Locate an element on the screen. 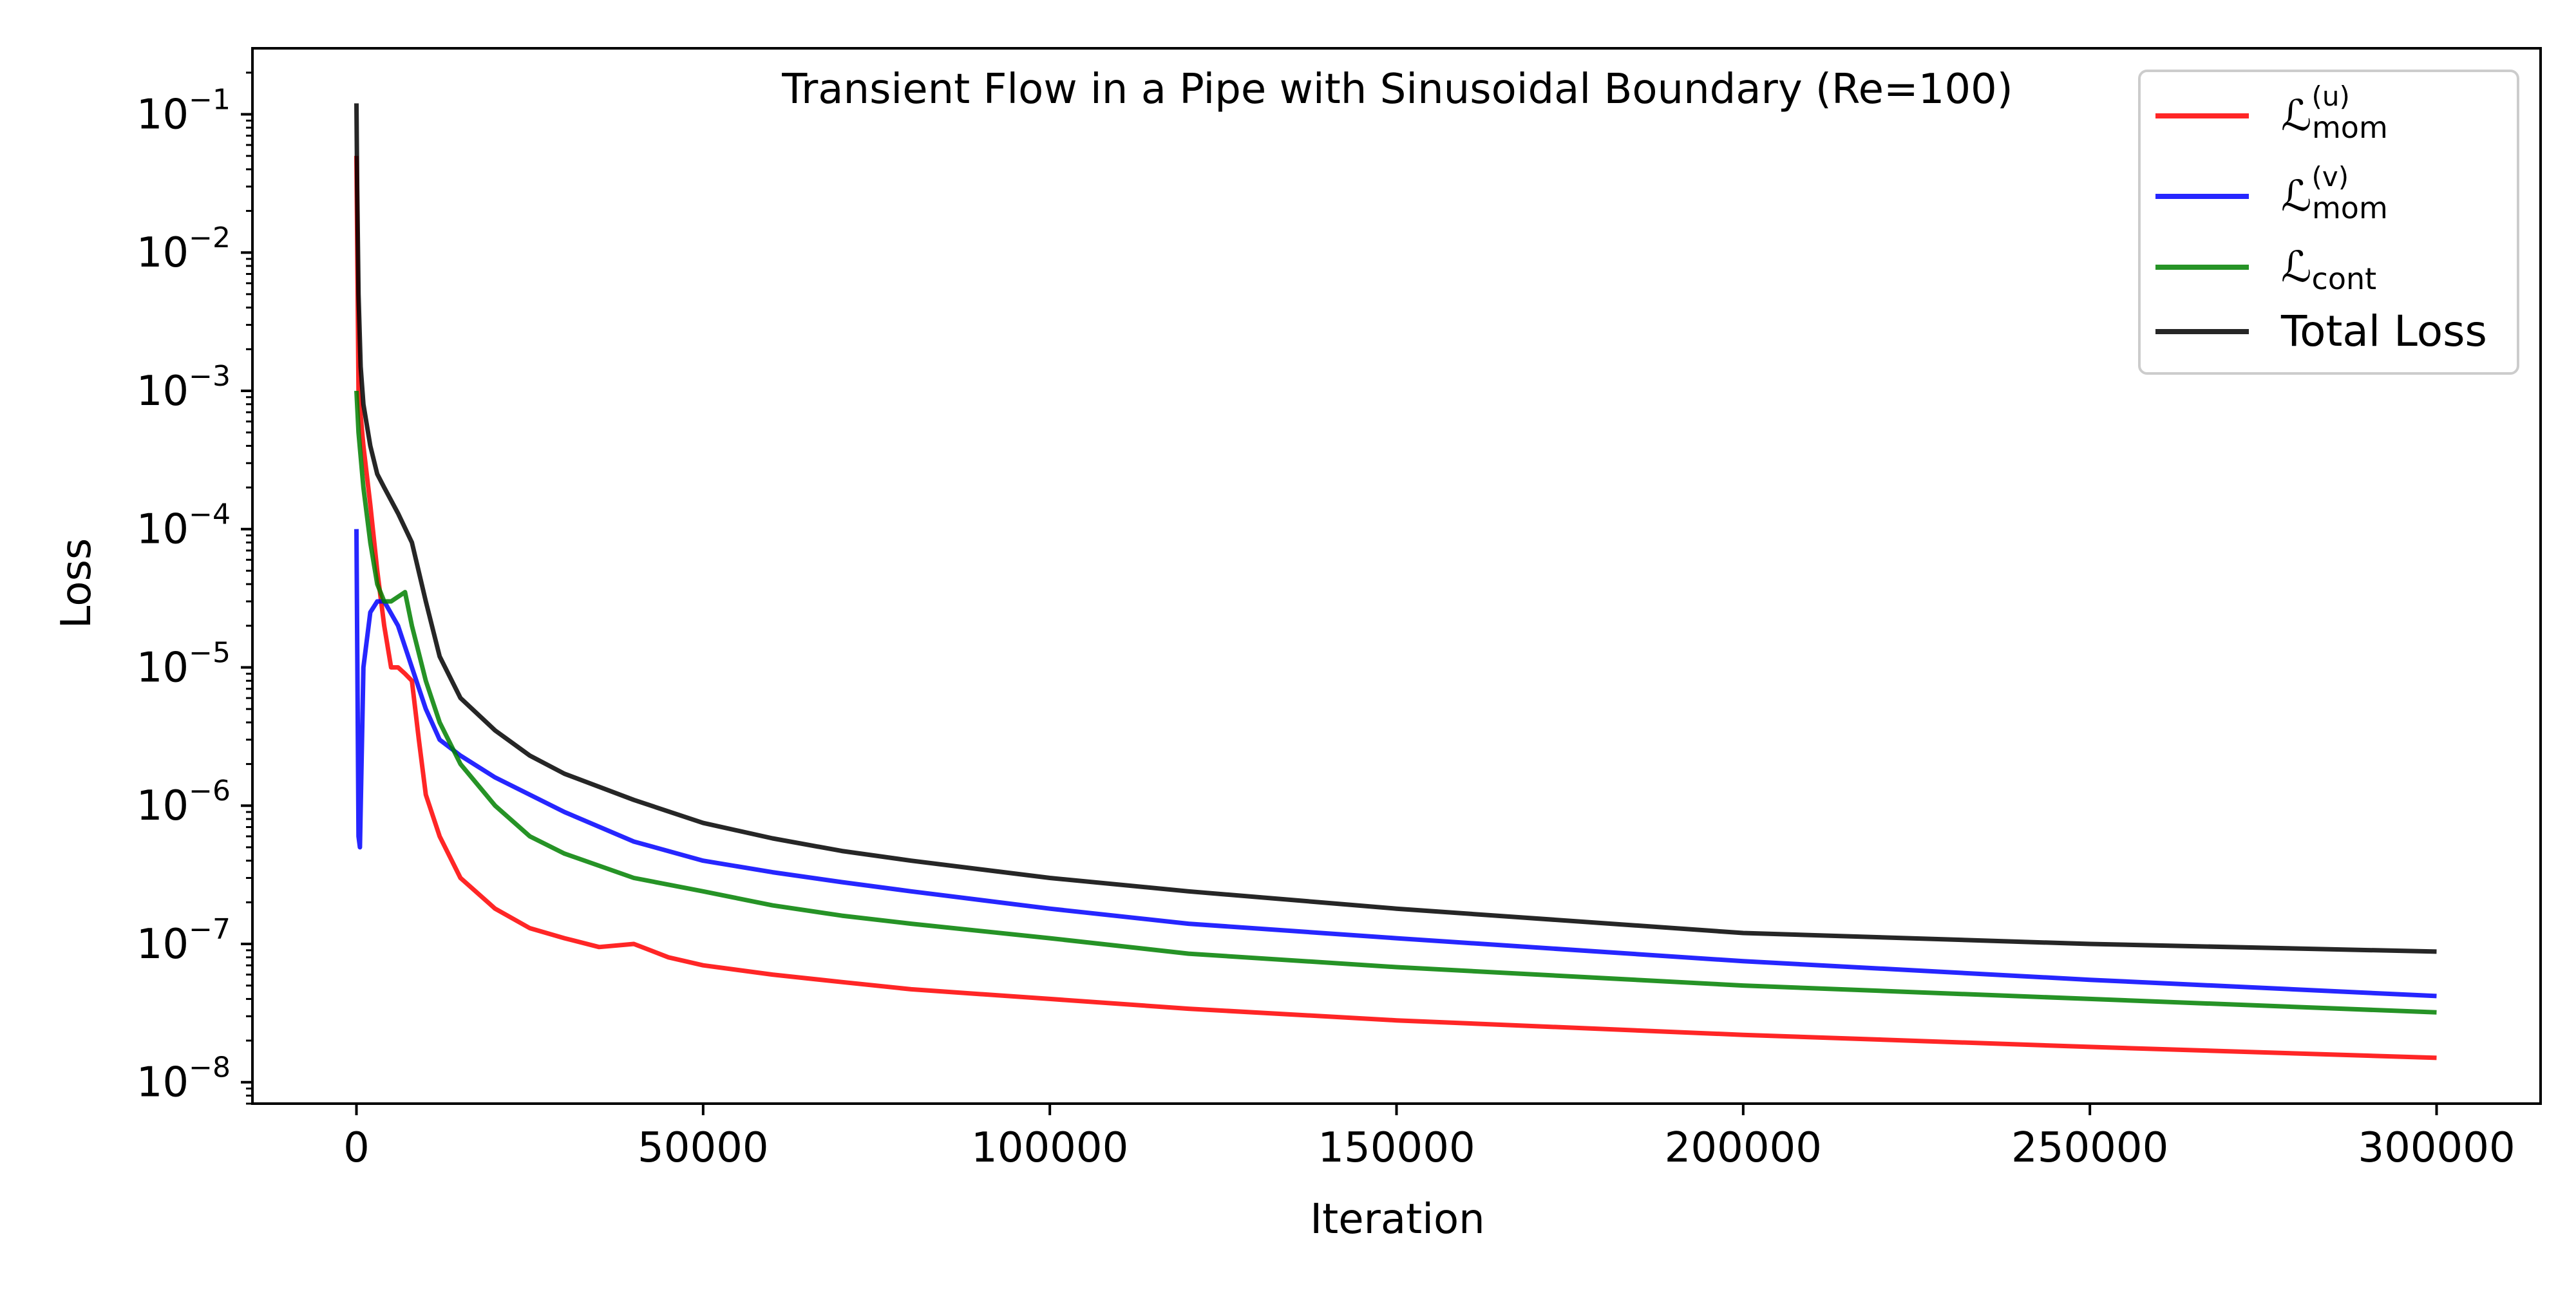 The height and width of the screenshot is (1291, 2576). x-tick-label: 250000 is located at coordinates (2089, 1148).